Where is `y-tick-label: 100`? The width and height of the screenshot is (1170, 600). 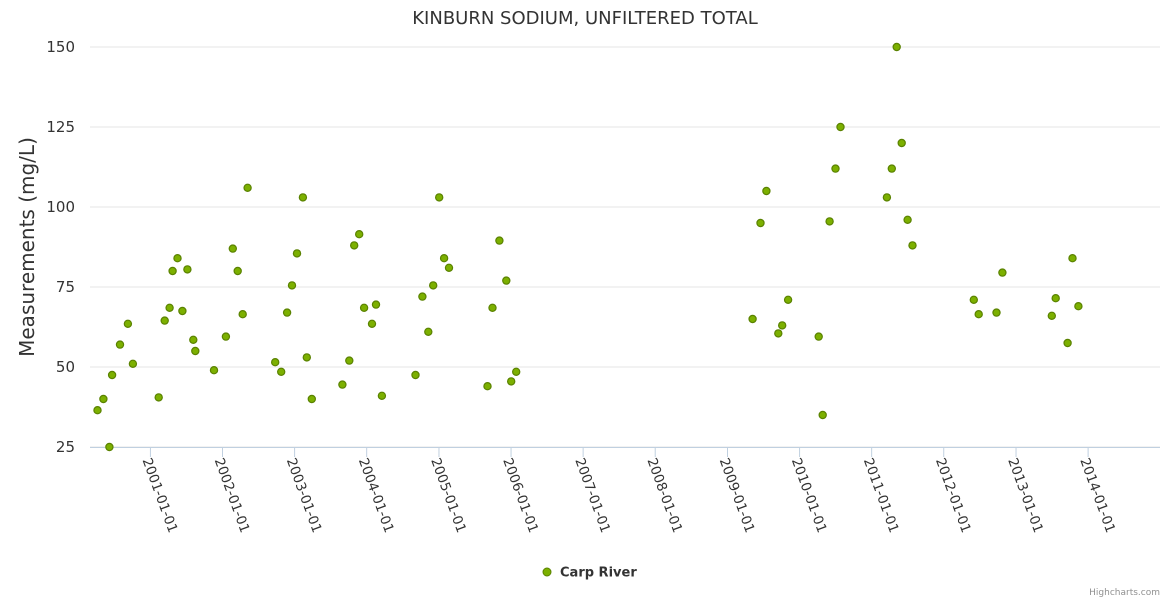 y-tick-label: 100 is located at coordinates (60, 207).